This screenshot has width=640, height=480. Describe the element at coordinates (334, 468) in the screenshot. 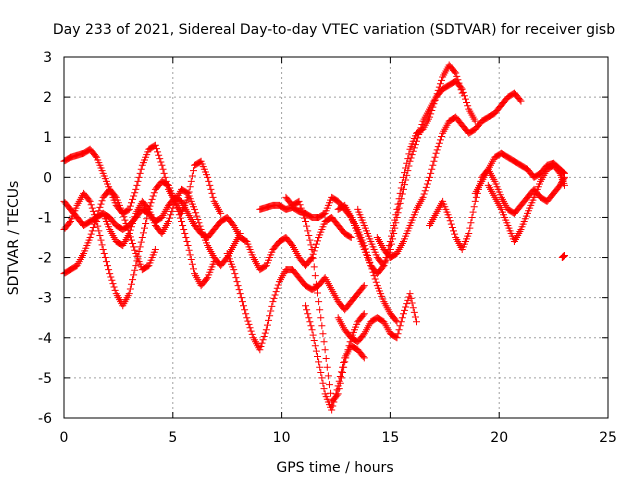

I see `x-axis-label: GPS time / hours` at that location.